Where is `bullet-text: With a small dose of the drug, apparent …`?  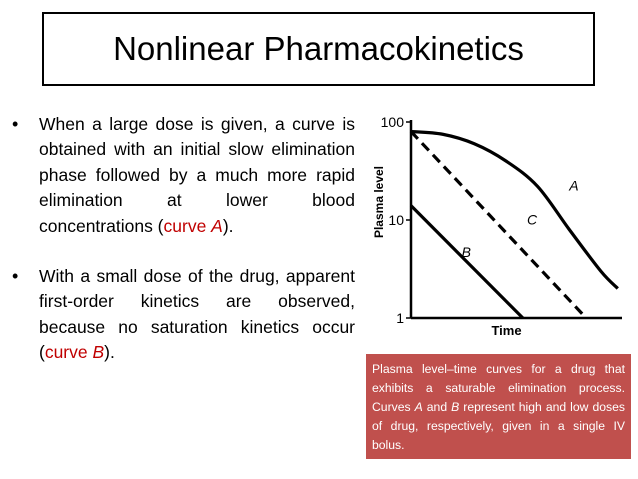 bullet-text: With a small dose of the drug, apparent … is located at coordinates (197, 315).